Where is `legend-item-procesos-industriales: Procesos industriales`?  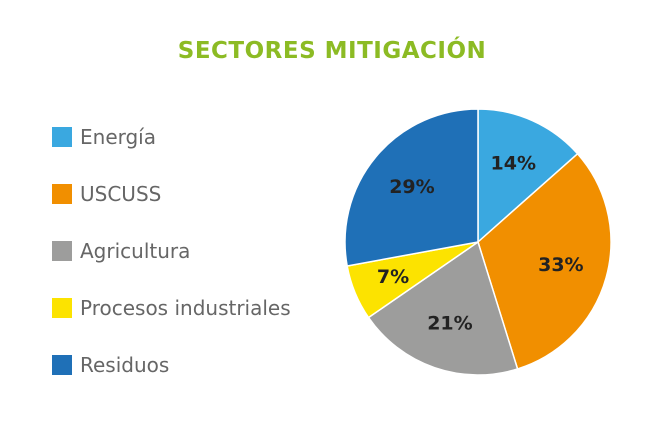 legend-item-procesos-industriales: Procesos industriales is located at coordinates (171, 307).